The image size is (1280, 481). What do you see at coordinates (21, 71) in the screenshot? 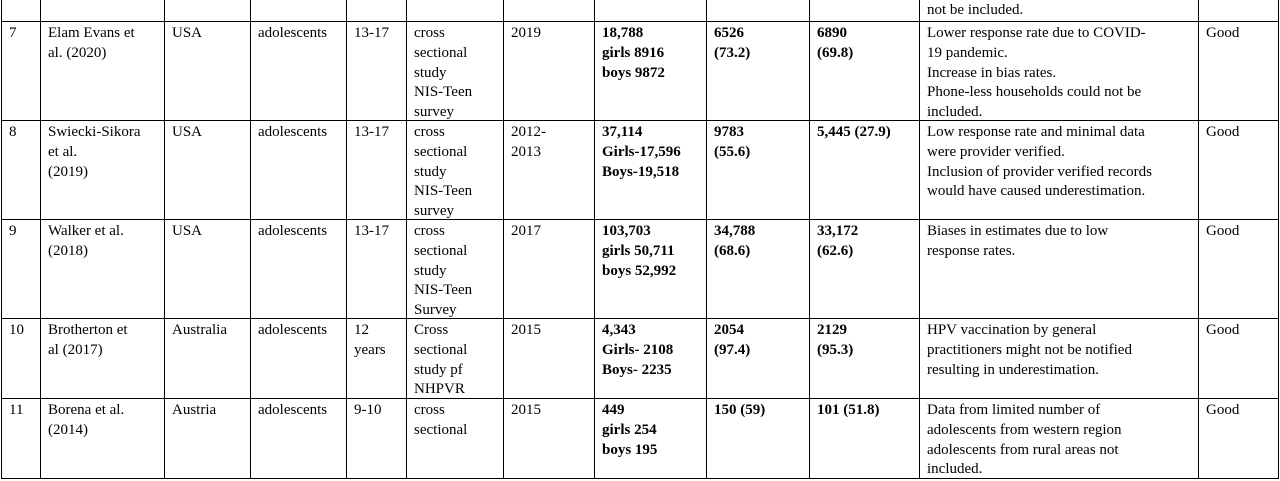
I see `table-cell: 7` at bounding box center [21, 71].